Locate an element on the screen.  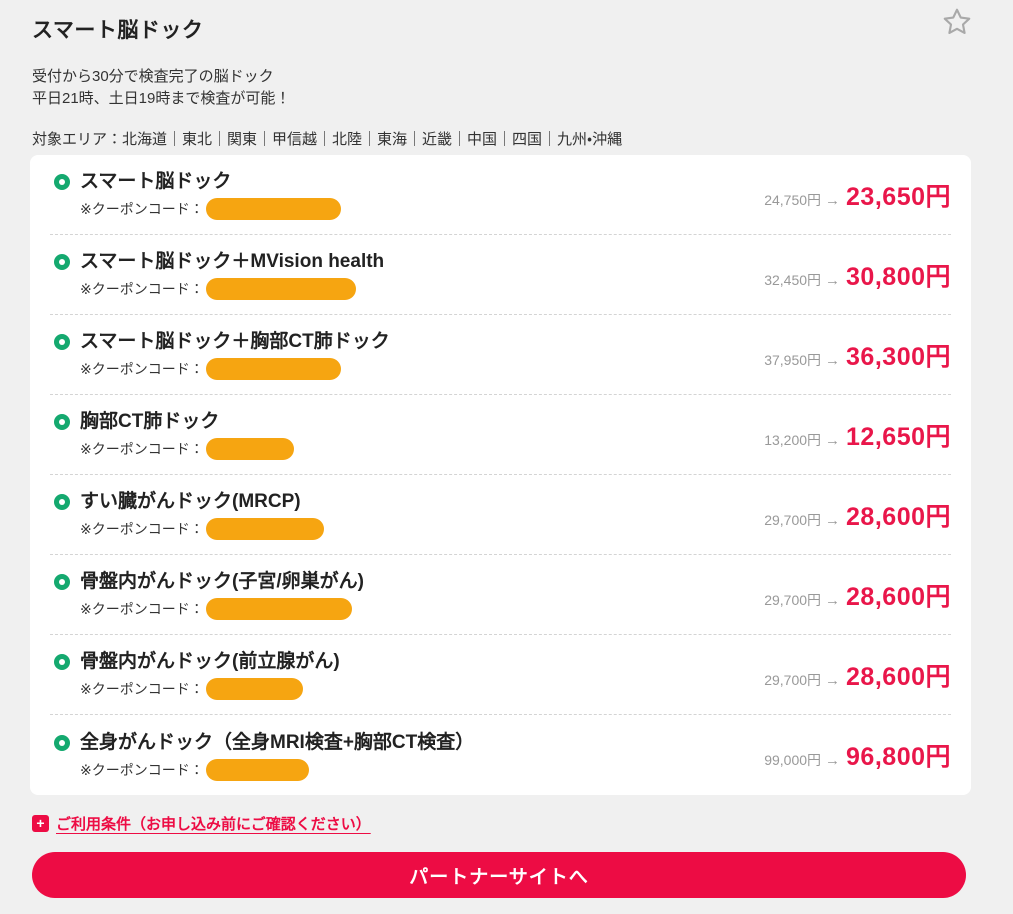
plan-info: 骨盤内がんドック(子宮/卵巣がん) ※クーポンコード： is located at coordinates (207, 594).